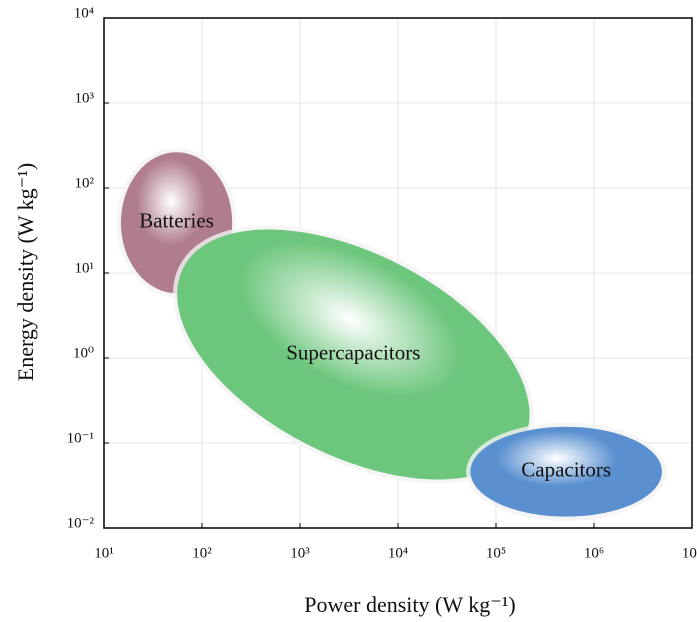 Image resolution: width=697 pixels, height=622 pixels. What do you see at coordinates (689, 553) in the screenshot?
I see `x-tick-label: 10⁷` at bounding box center [689, 553].